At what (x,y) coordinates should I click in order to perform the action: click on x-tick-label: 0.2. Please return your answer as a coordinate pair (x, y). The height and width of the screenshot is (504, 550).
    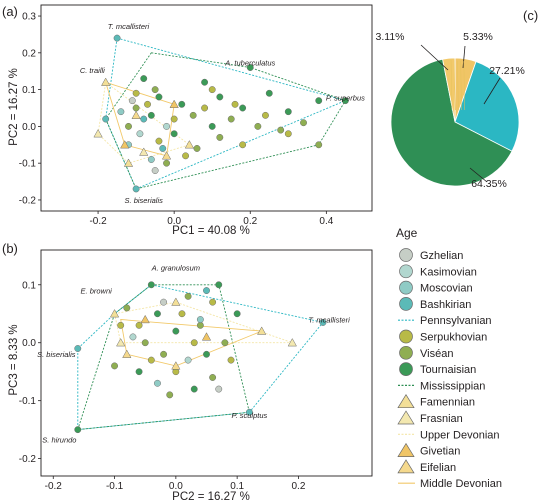
    Looking at the image, I should click on (250, 221).